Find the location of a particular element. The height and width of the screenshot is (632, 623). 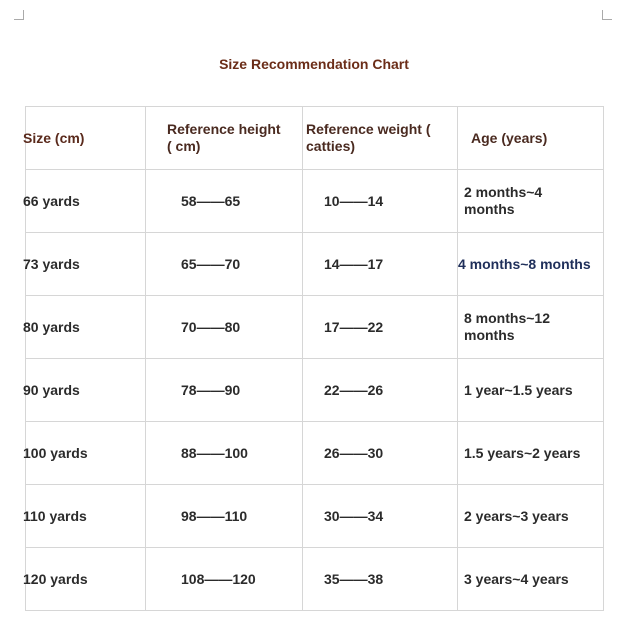

table-cell: 8 months~12 months is located at coordinates (530, 327).